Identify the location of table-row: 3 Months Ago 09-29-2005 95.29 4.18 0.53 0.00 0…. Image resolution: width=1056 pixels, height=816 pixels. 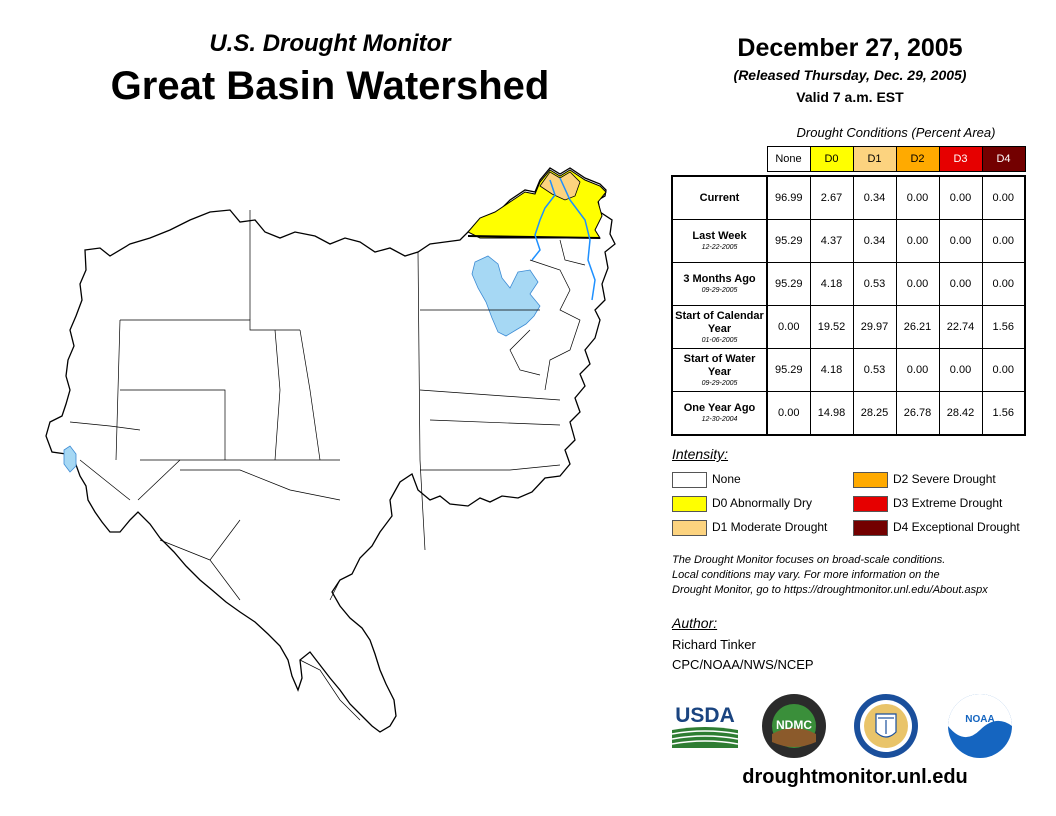
(848, 284).